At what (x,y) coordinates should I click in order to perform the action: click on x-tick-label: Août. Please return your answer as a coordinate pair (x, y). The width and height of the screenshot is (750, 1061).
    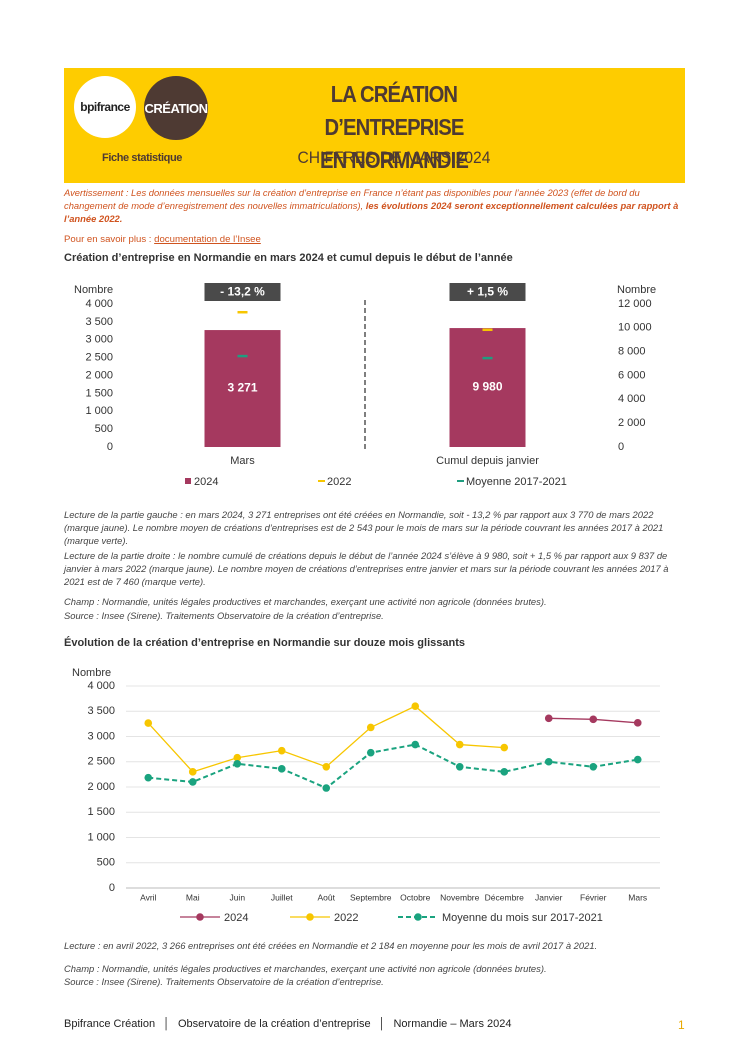
    Looking at the image, I should click on (327, 897).